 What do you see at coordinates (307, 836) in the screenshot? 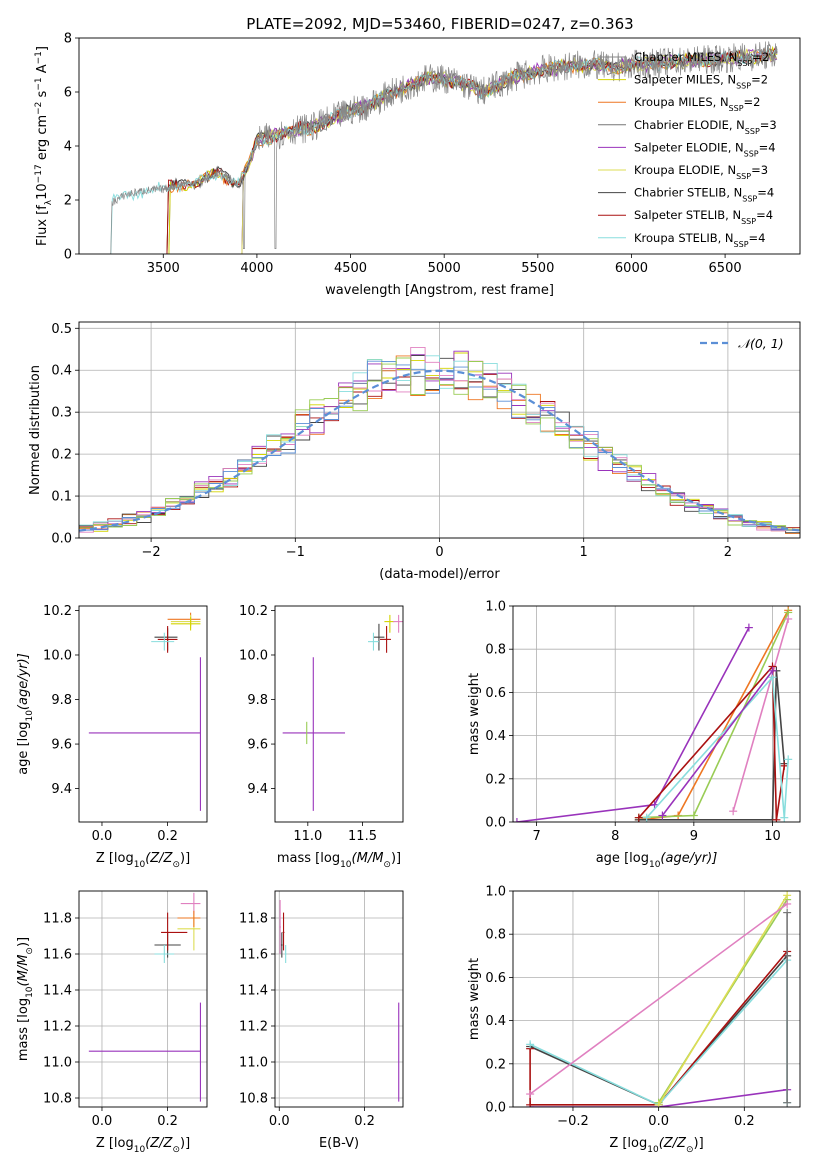
I see `x-tick-label: 11.0` at bounding box center [307, 836].